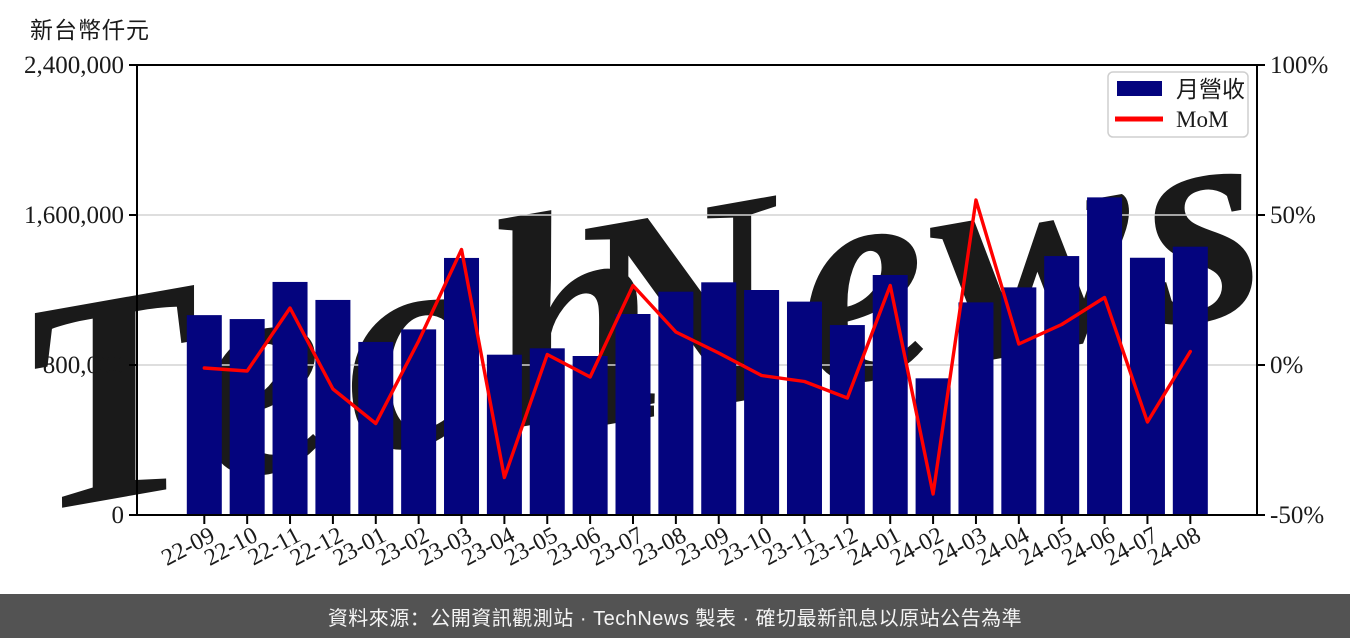  Describe the element at coordinates (118, 515) in the screenshot. I see `left-tick-label: 0` at that location.